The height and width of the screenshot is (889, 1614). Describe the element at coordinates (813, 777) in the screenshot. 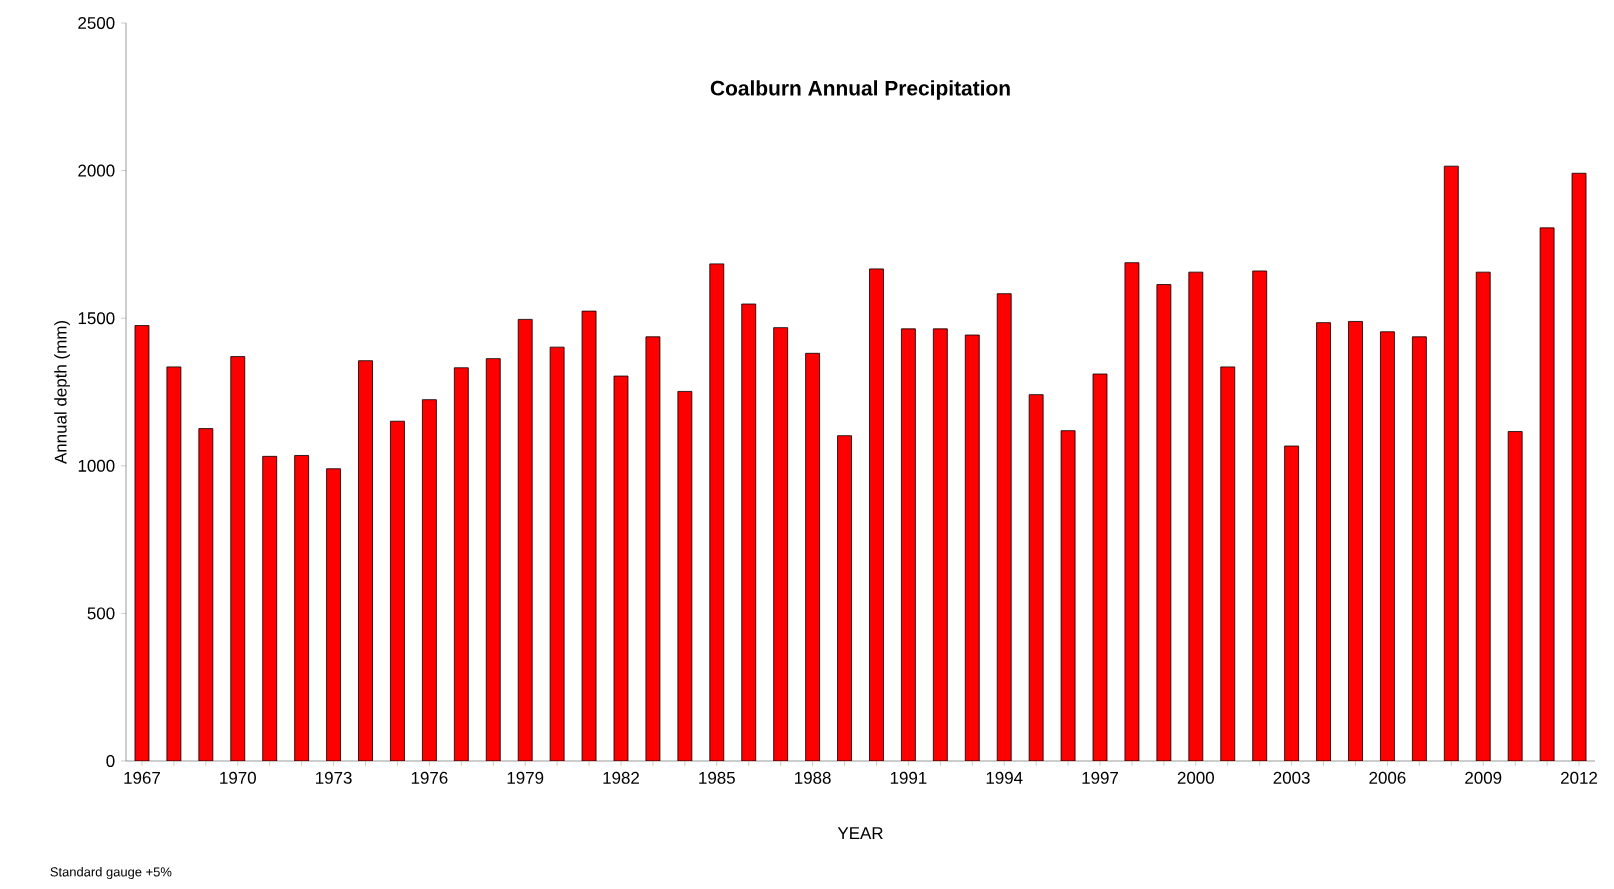

I see `x-tick-label: 1988` at that location.